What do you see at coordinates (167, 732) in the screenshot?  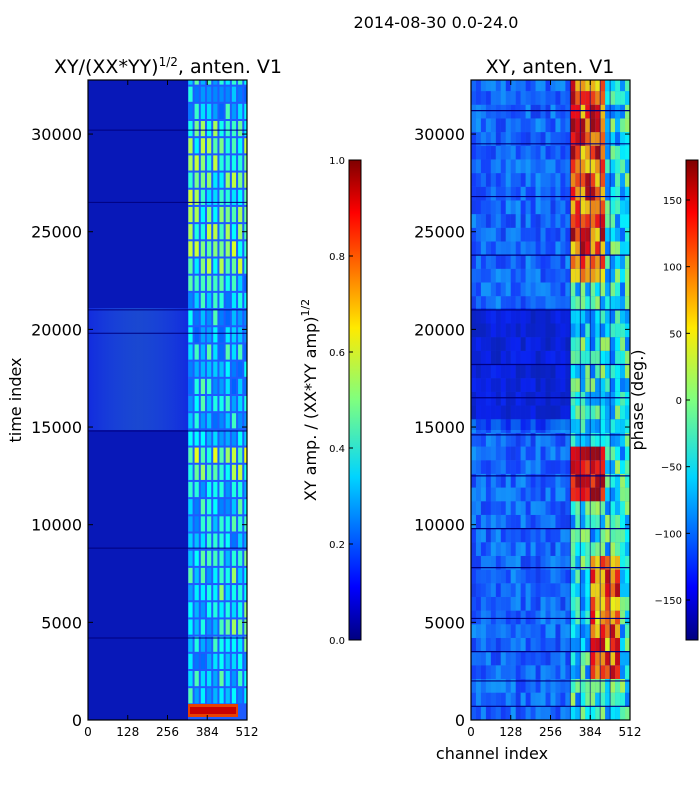 I see `amplitude-xtick-label: 256` at bounding box center [167, 732].